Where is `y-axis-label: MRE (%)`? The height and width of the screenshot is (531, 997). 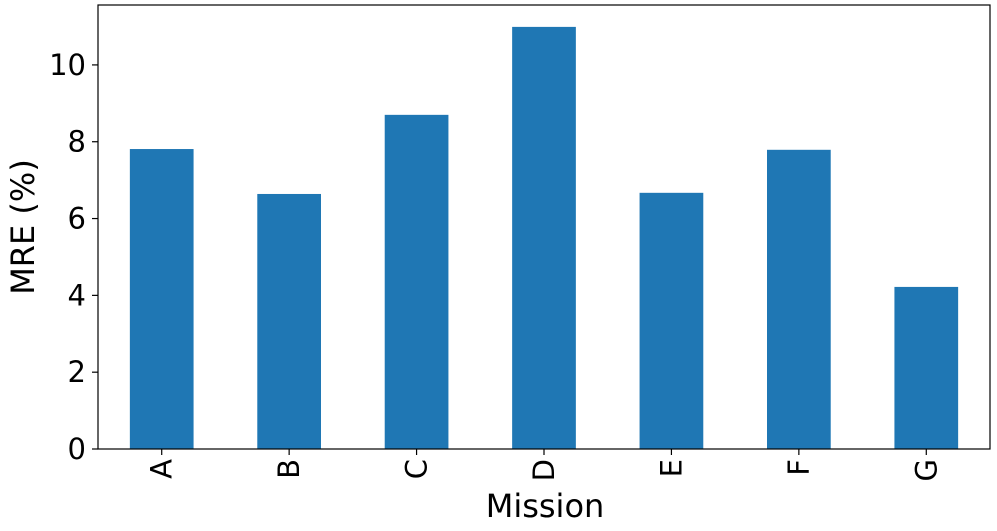
y-axis-label: MRE (%) is located at coordinates (23, 227).